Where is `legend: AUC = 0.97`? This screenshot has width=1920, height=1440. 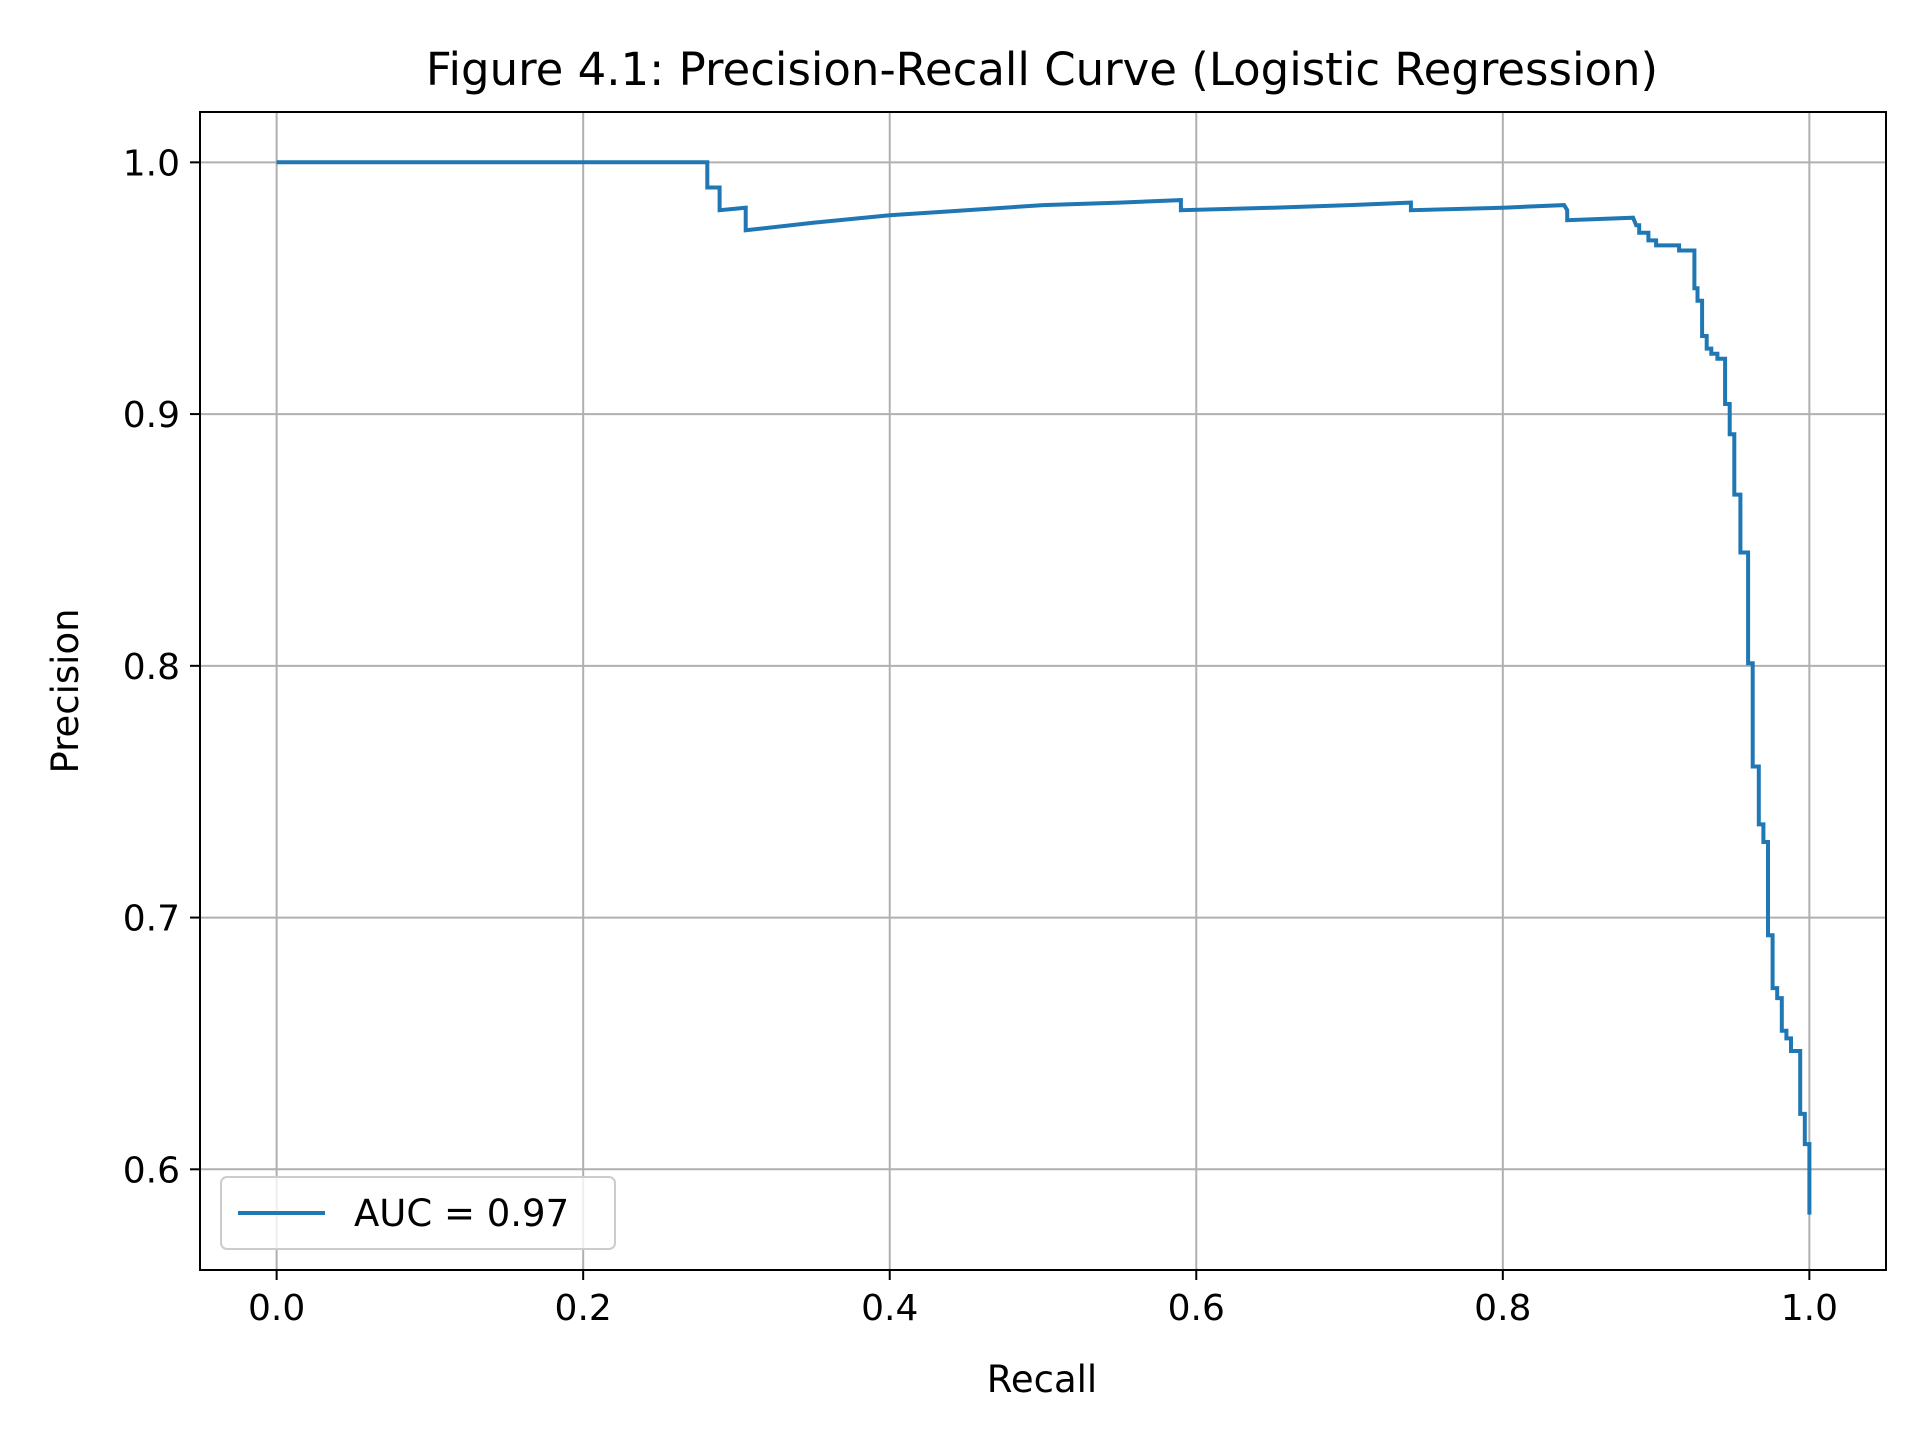
legend: AUC = 0.97 is located at coordinates (418, 1213).